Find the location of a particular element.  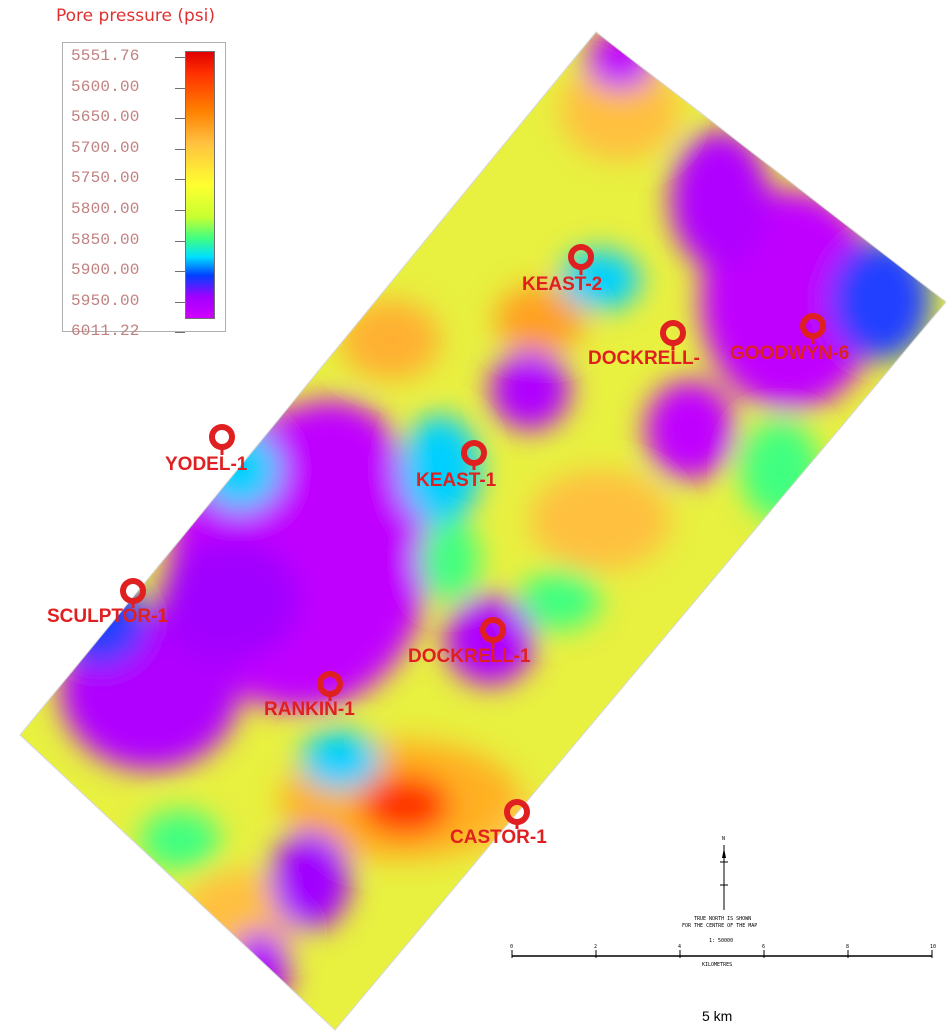

well-label: KEAST-1 is located at coordinates (456, 480).